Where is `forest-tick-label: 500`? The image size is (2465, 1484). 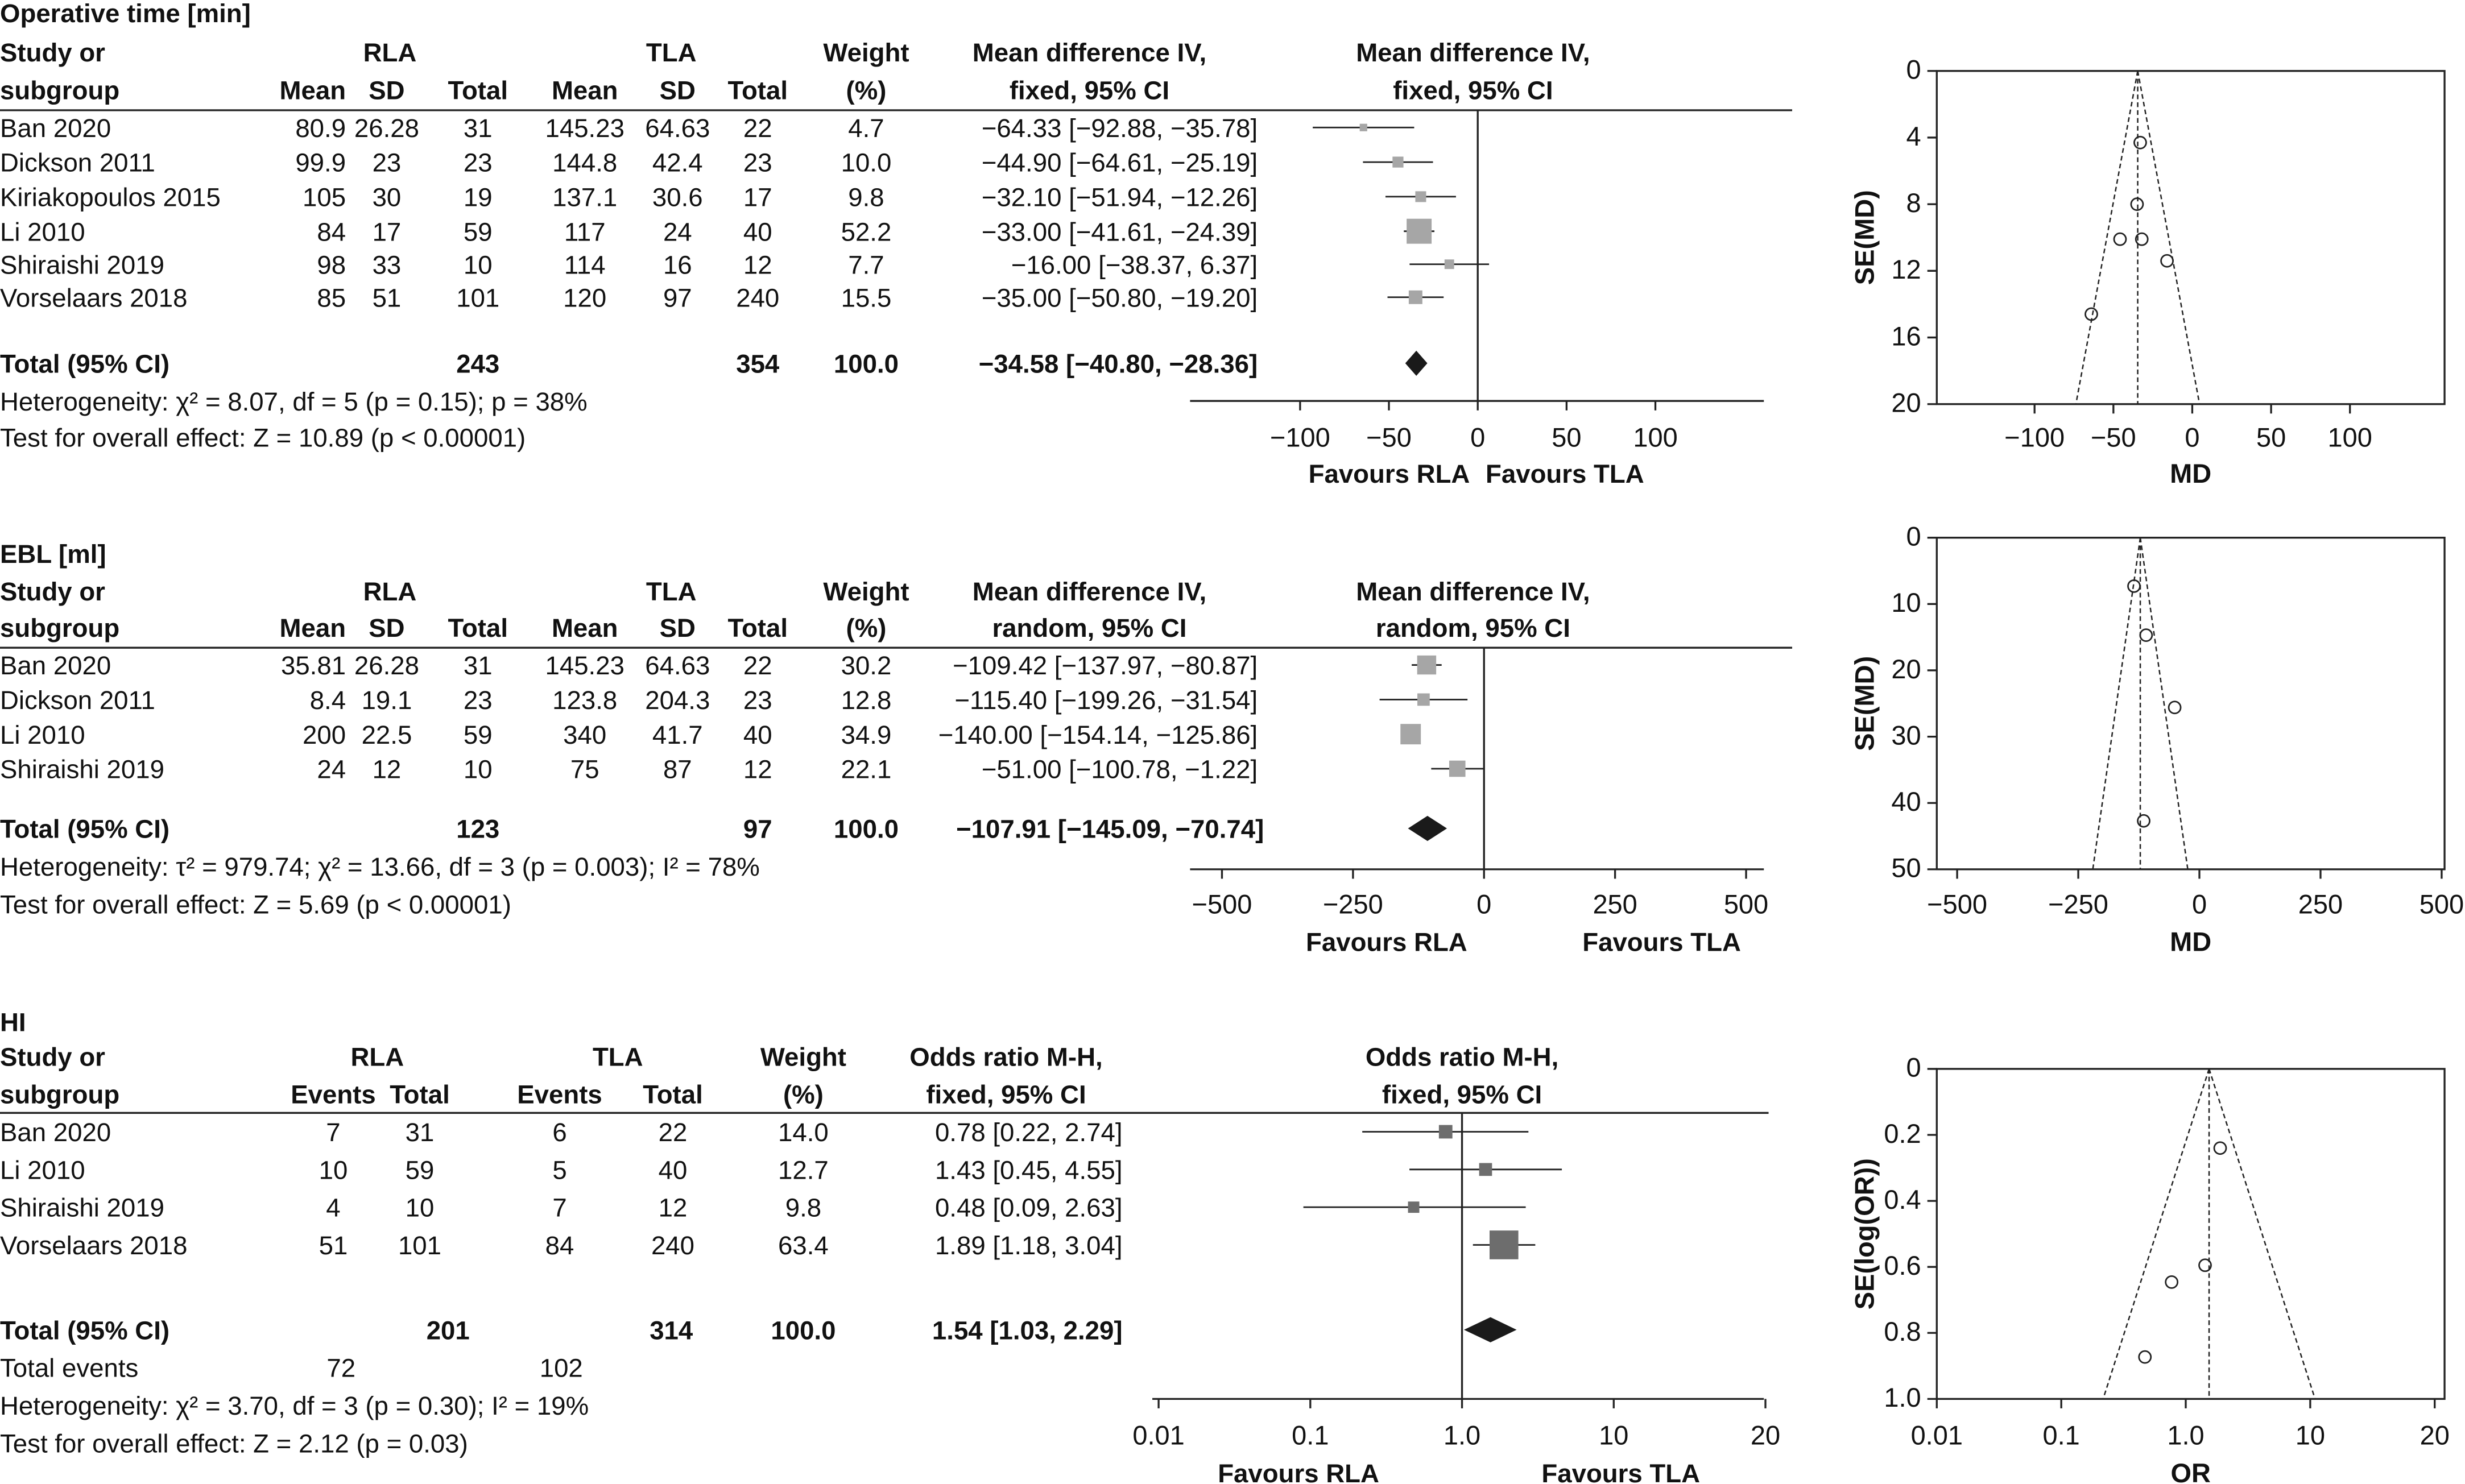 forest-tick-label: 500 is located at coordinates (1746, 904).